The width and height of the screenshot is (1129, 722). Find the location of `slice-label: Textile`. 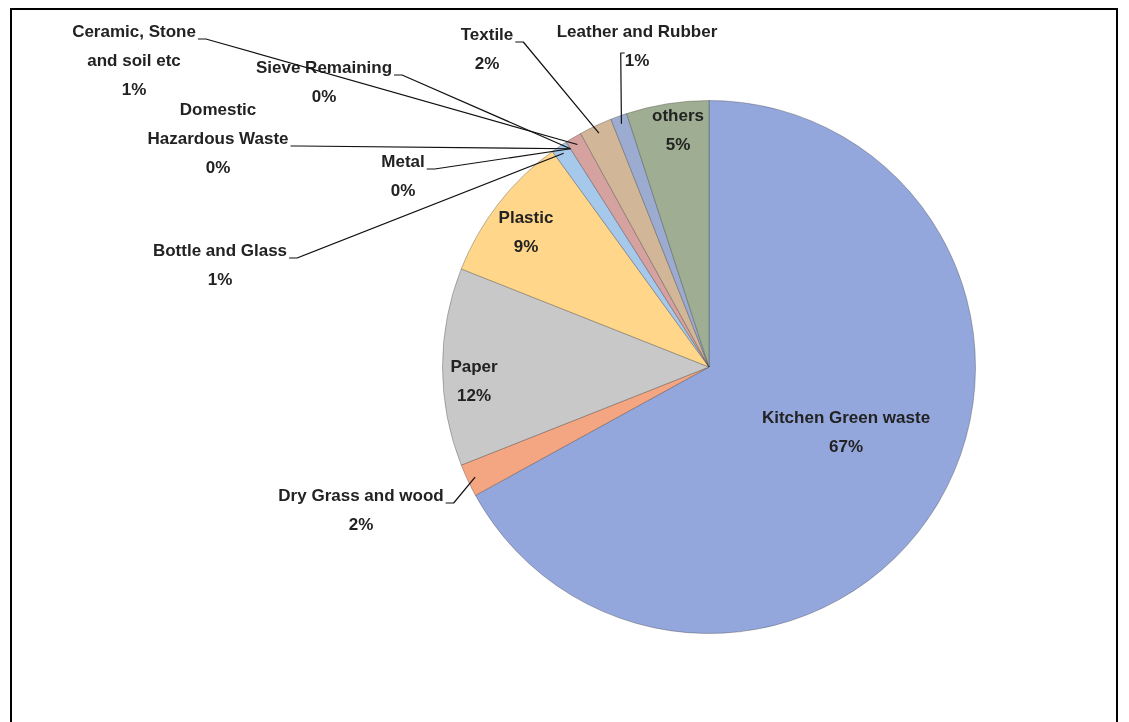

slice-label: Textile is located at coordinates (487, 34).